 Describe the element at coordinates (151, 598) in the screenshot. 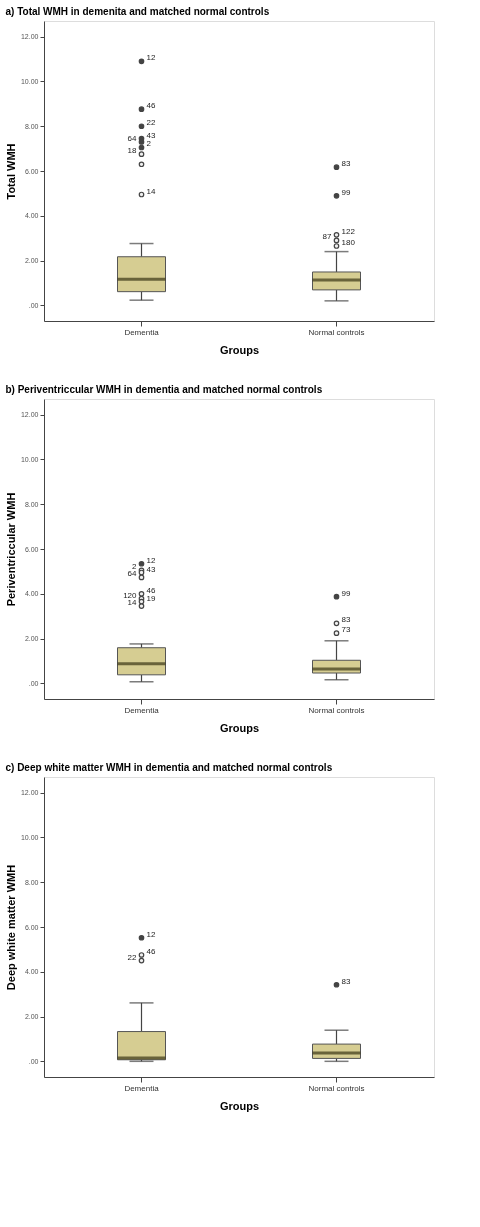

I see `annotation: 19` at that location.